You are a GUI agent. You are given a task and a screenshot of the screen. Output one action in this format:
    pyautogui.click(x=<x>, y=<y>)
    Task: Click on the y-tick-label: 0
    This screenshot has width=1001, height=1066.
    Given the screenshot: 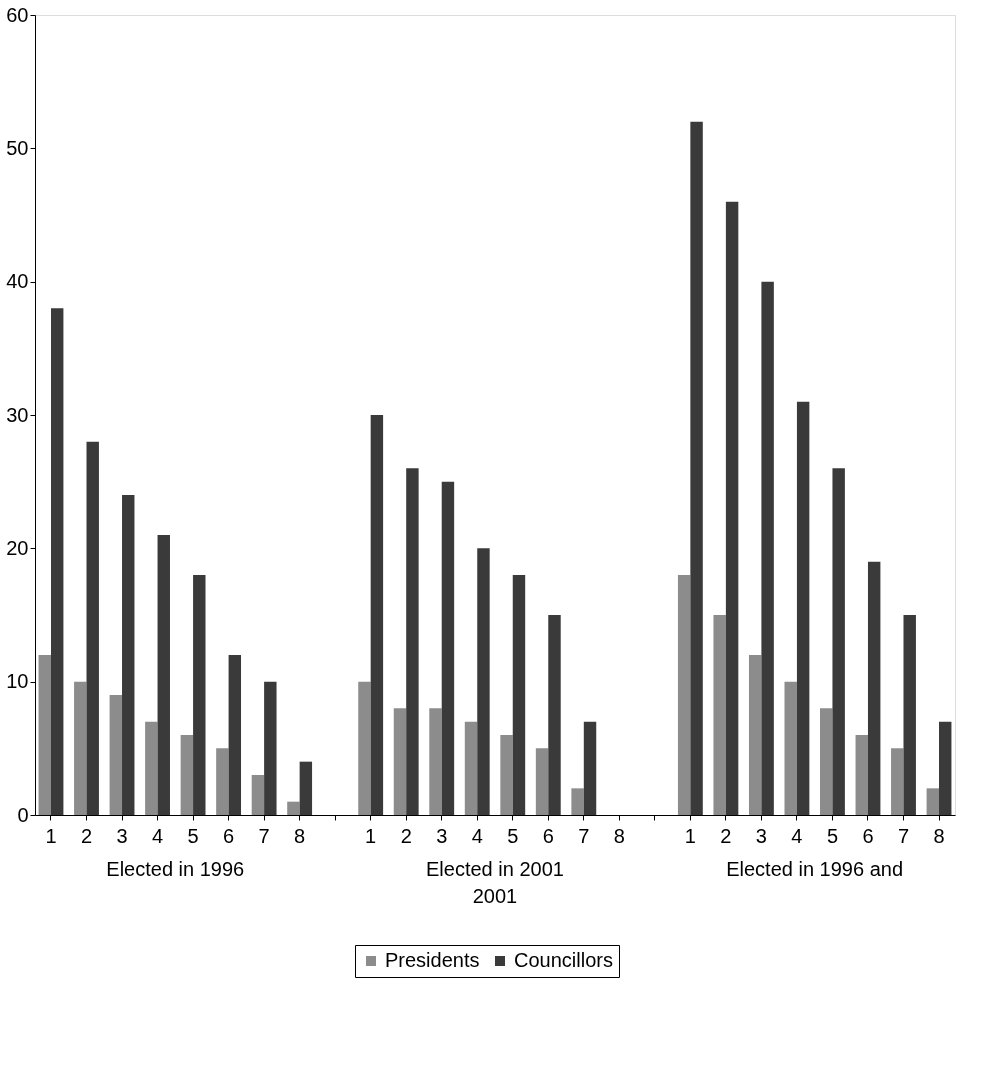 What is the action you would take?
    pyautogui.click(x=23, y=814)
    